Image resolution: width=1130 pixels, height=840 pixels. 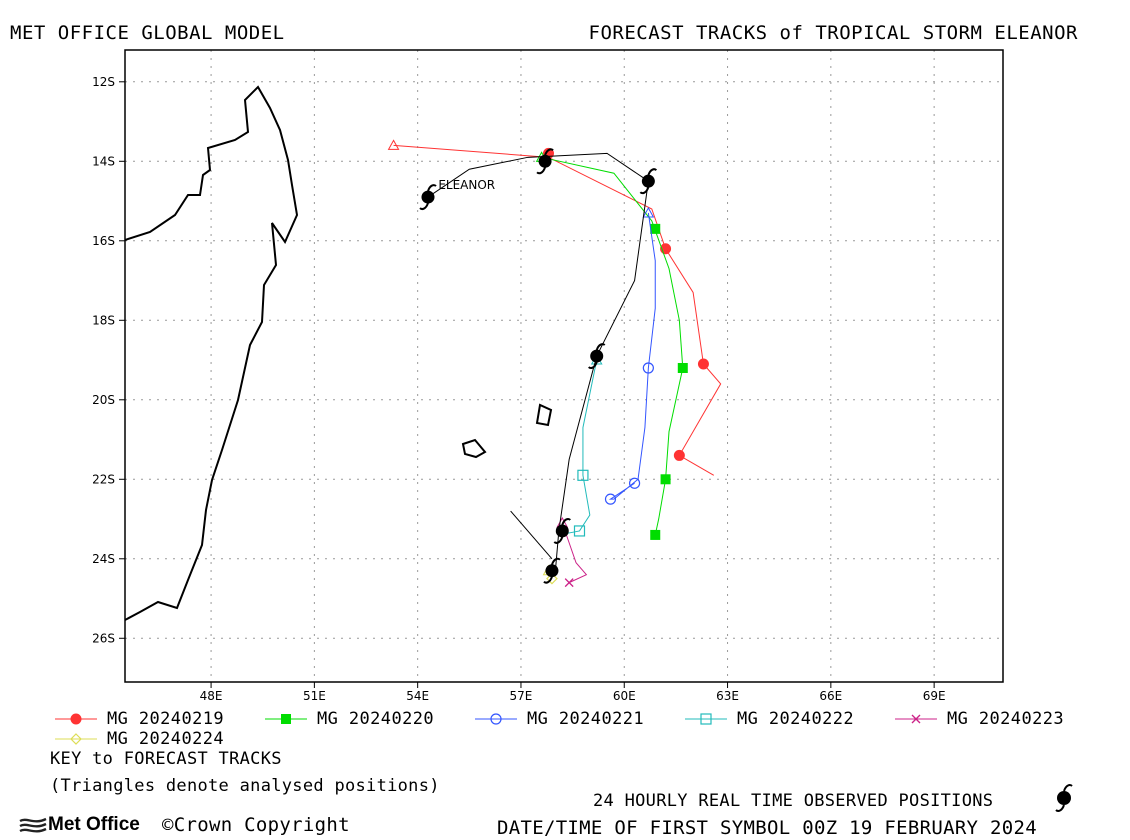 What do you see at coordinates (795, 719) in the screenshot?
I see `legend-label: MG 20240222` at bounding box center [795, 719].